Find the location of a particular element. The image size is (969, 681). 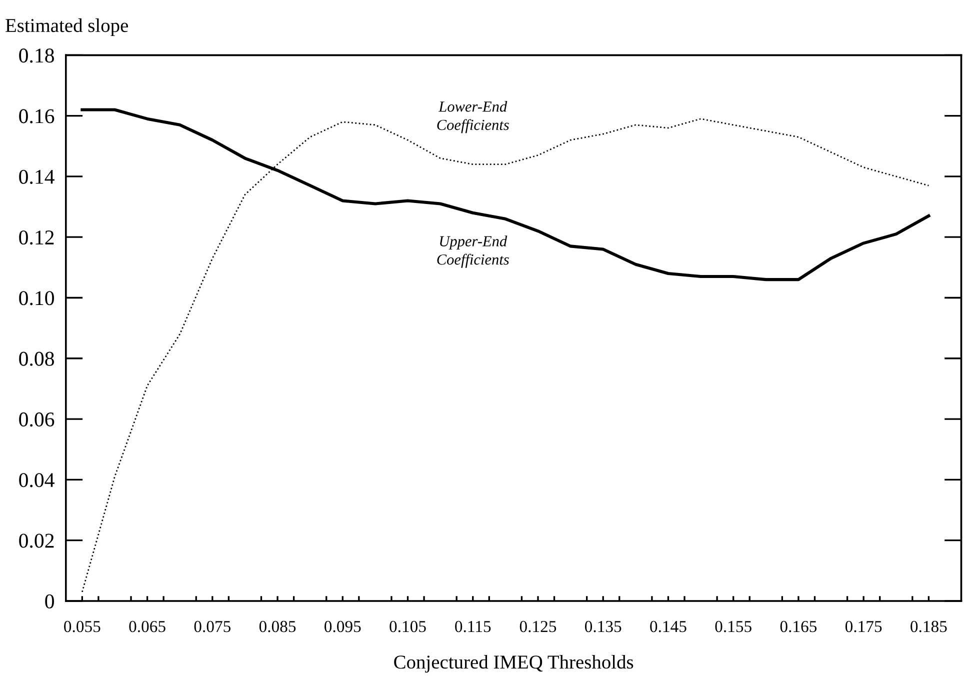

x-tick-label: 0.055 is located at coordinates (82, 626).